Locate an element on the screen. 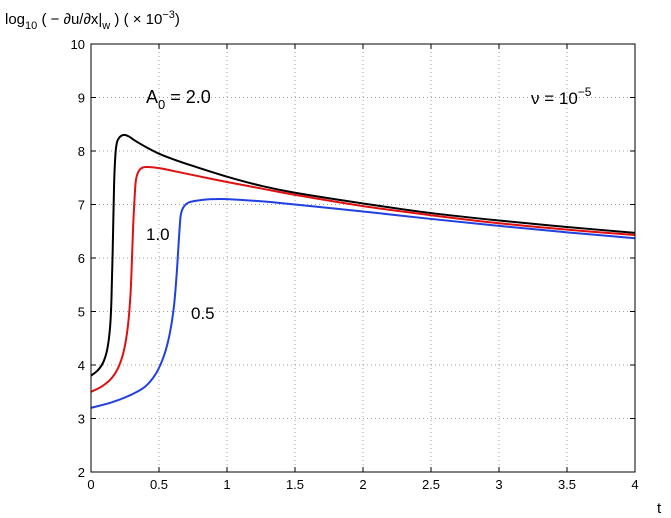 This screenshot has height=518, width=671. y-tick-label-3: 3 is located at coordinates (81, 419).